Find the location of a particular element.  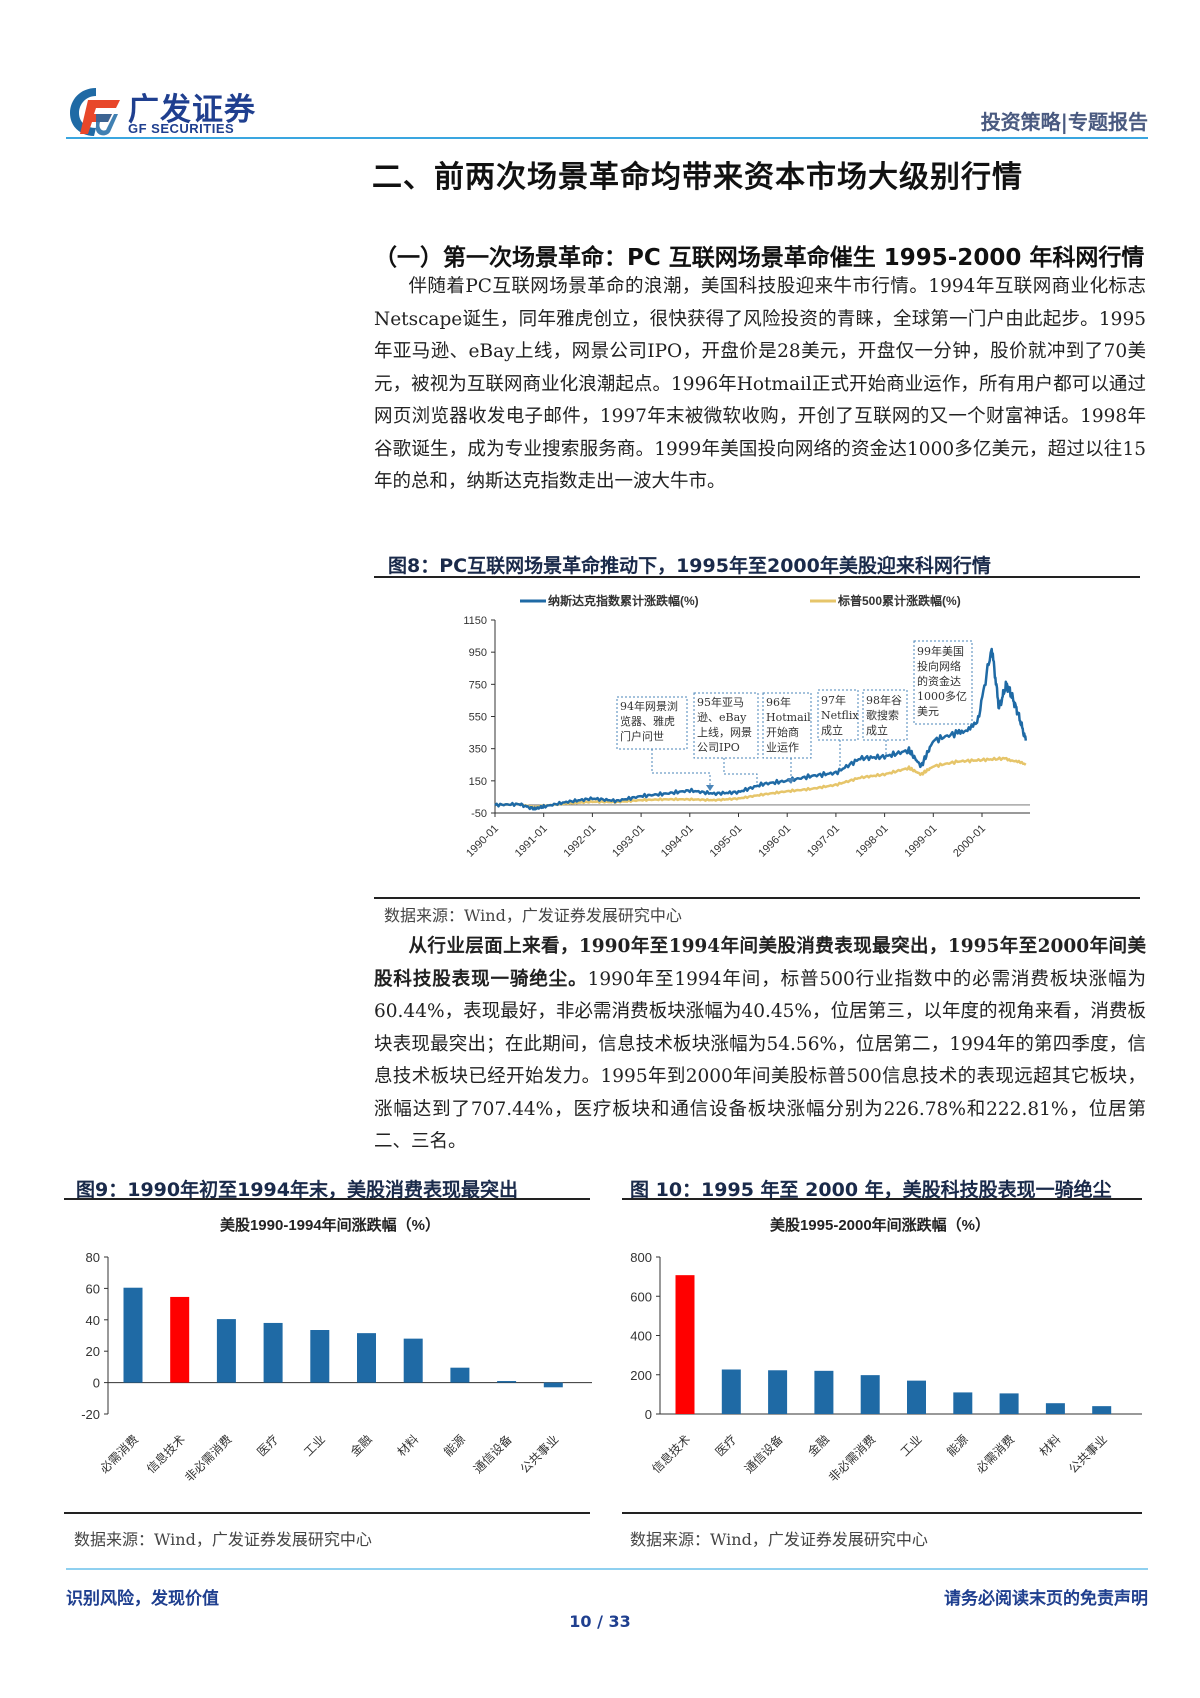

svg-text: 歌搜索 is located at coordinates (882, 715).